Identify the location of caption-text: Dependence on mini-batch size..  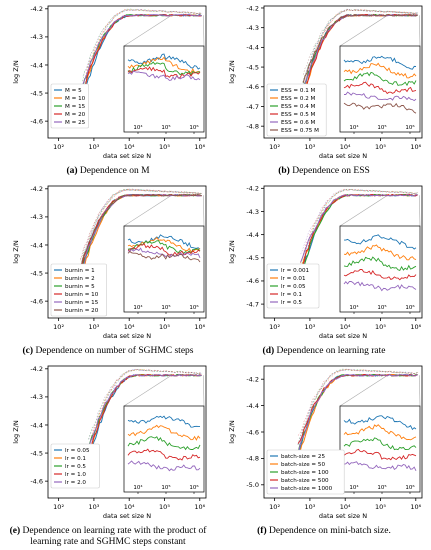
(330, 531).